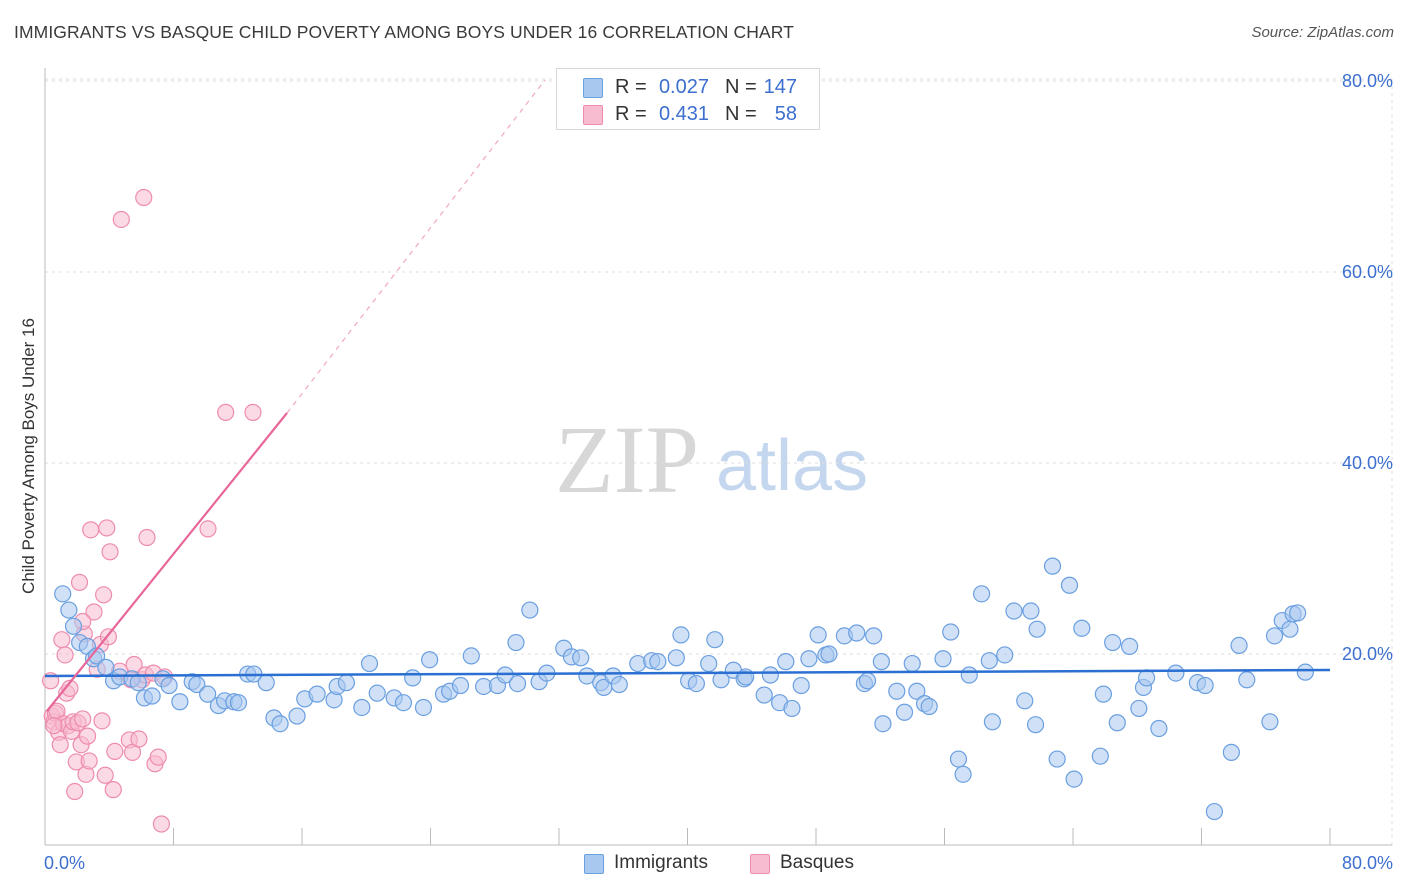 This screenshot has width=1406, height=892. I want to click on legend-row-basques: R = 0.431 N = 58, so click(688, 114).